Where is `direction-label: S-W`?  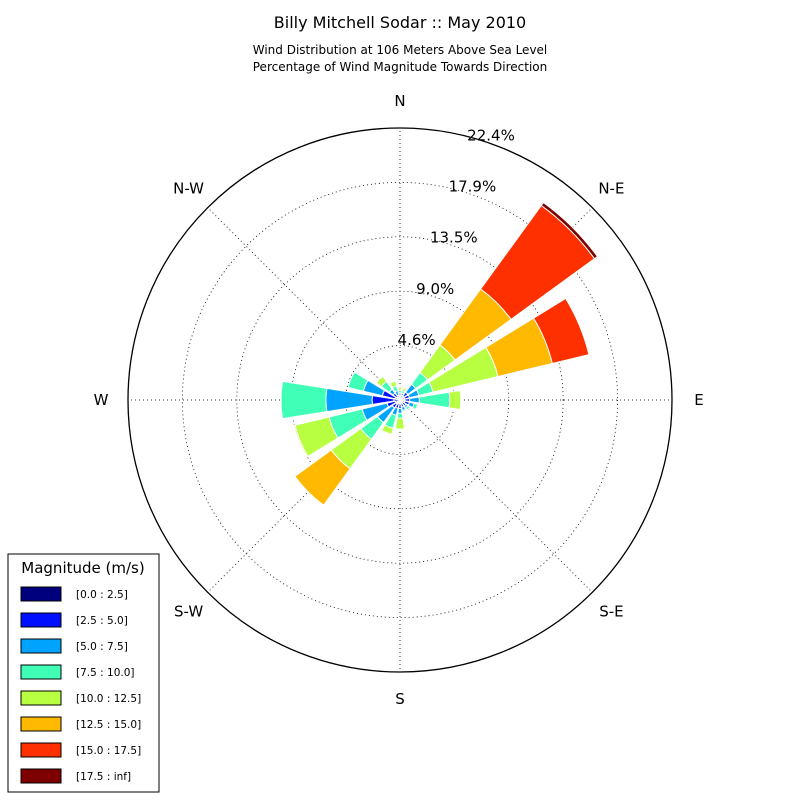 direction-label: S-W is located at coordinates (188, 611).